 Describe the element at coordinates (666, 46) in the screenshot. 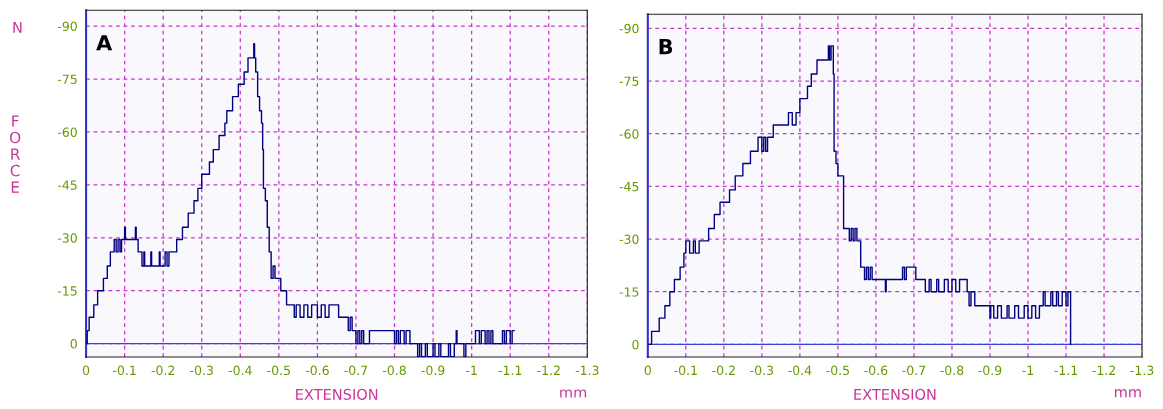

I see `annotation: B` at that location.